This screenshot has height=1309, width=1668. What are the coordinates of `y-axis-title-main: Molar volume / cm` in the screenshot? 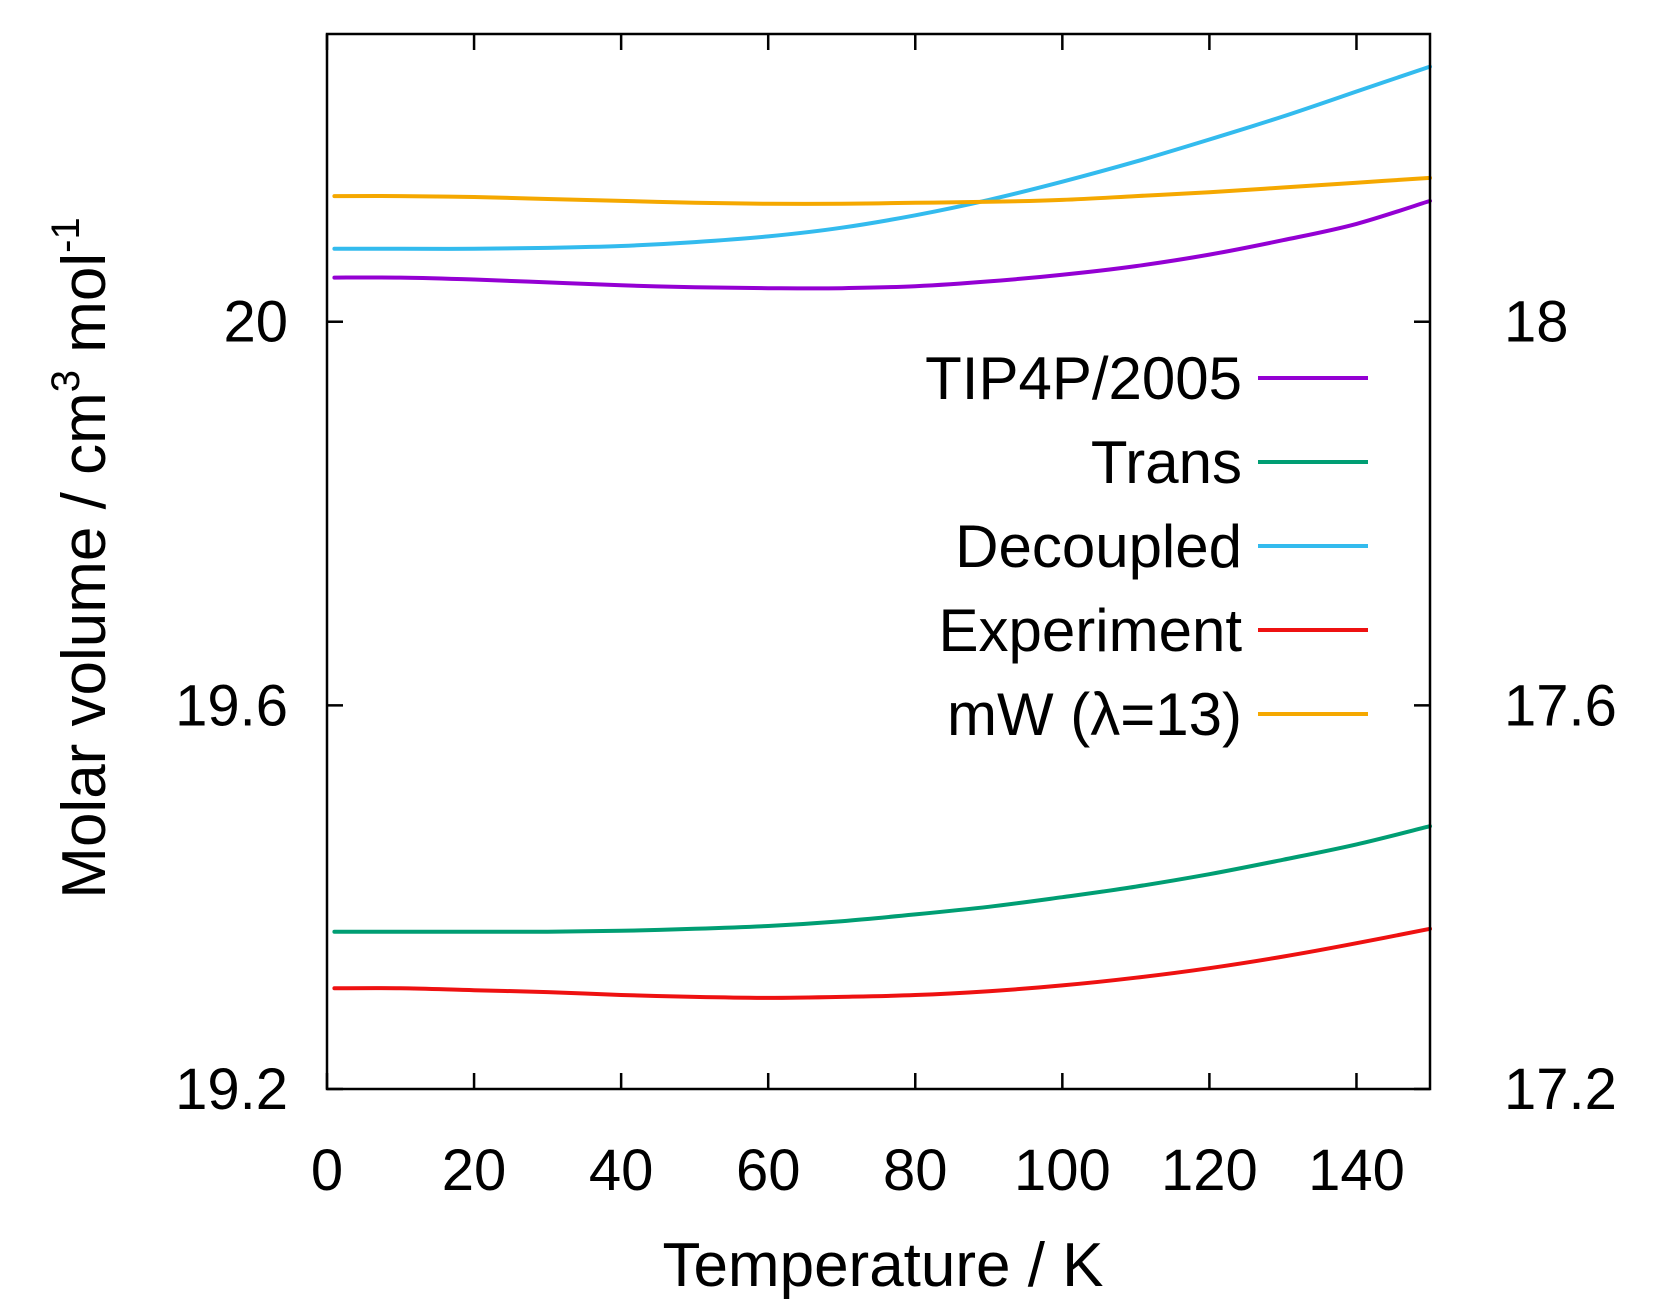 It's located at (84, 645).